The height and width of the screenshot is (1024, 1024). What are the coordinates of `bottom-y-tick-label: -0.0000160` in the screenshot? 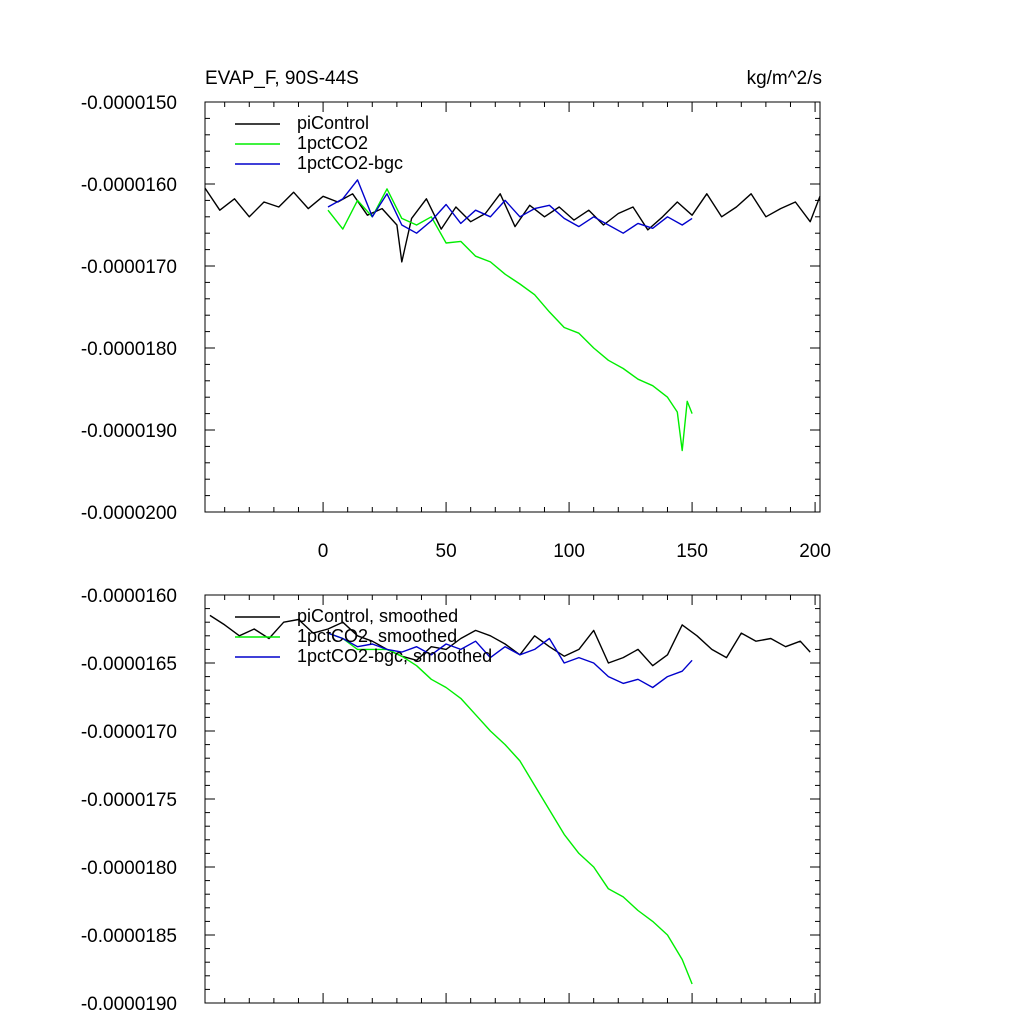 It's located at (129, 596).